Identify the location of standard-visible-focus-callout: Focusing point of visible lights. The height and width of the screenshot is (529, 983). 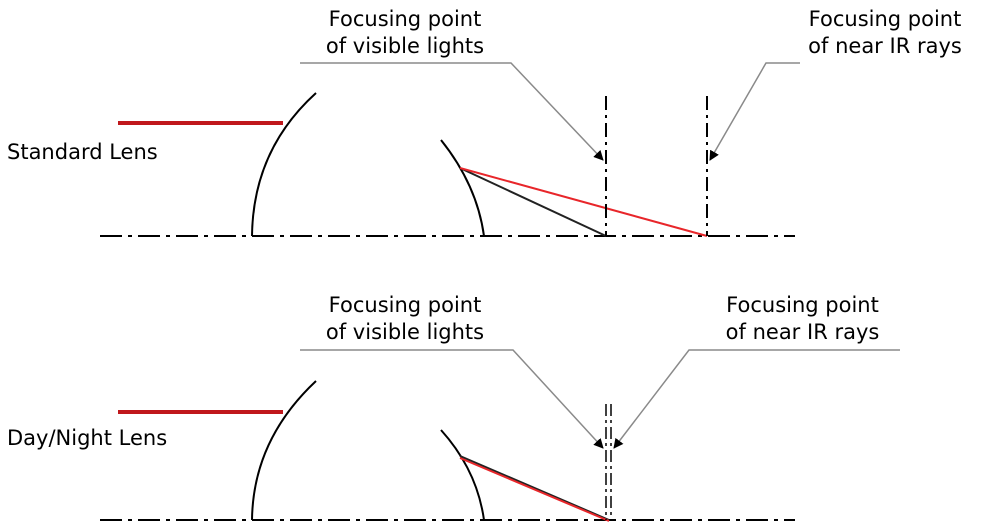
(405, 33).